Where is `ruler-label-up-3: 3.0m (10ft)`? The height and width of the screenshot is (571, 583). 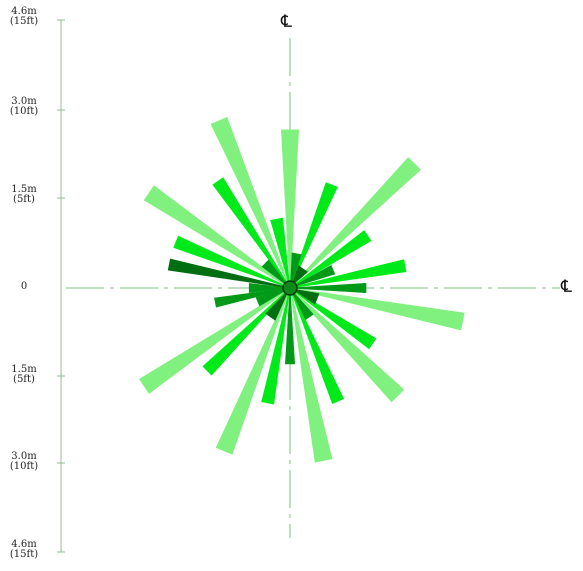
ruler-label-up-3: 3.0m (10ft) is located at coordinates (24, 107).